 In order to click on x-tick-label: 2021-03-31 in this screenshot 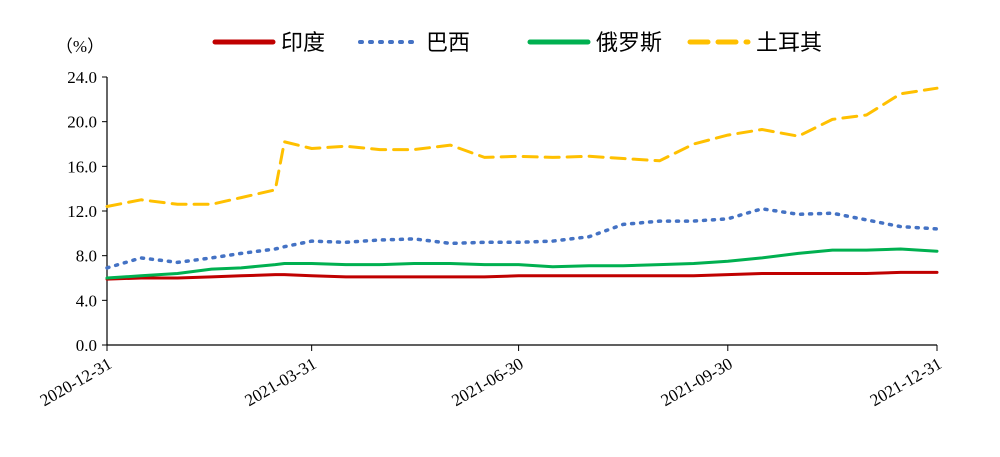, I will do `click(280, 382)`.